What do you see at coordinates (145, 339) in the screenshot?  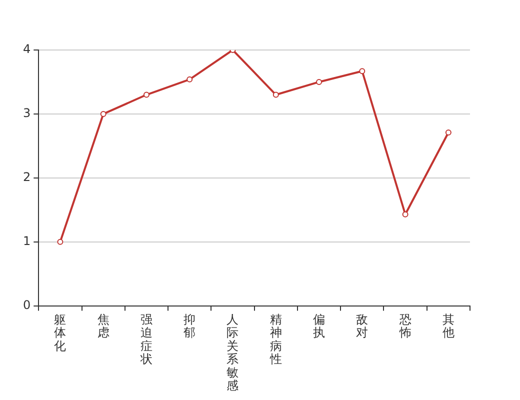 I see `x-tick-label: 强迫症状` at bounding box center [145, 339].